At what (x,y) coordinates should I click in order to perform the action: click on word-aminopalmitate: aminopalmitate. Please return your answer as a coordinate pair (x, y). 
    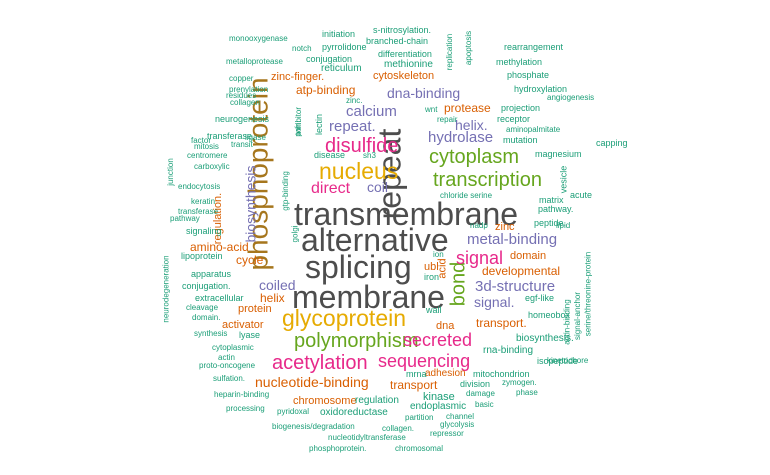
    Looking at the image, I should click on (533, 129).